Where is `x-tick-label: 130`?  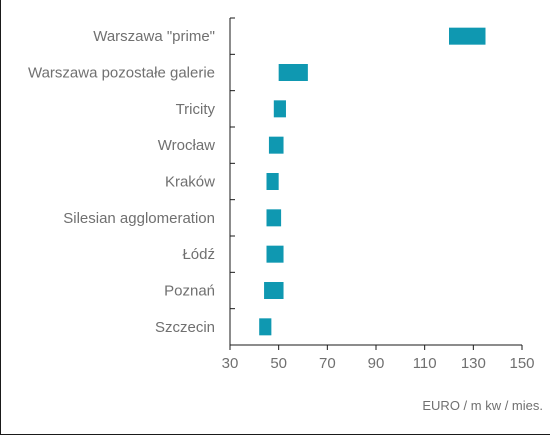
x-tick-label: 130 is located at coordinates (473, 363).